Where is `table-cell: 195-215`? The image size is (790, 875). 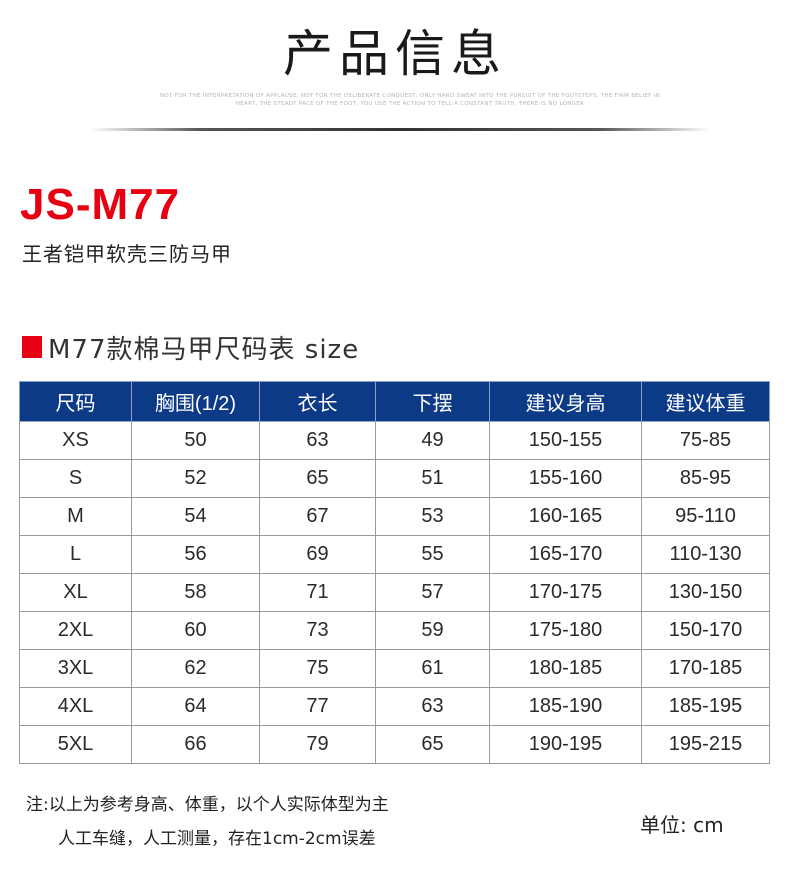
table-cell: 195-215 is located at coordinates (705, 744).